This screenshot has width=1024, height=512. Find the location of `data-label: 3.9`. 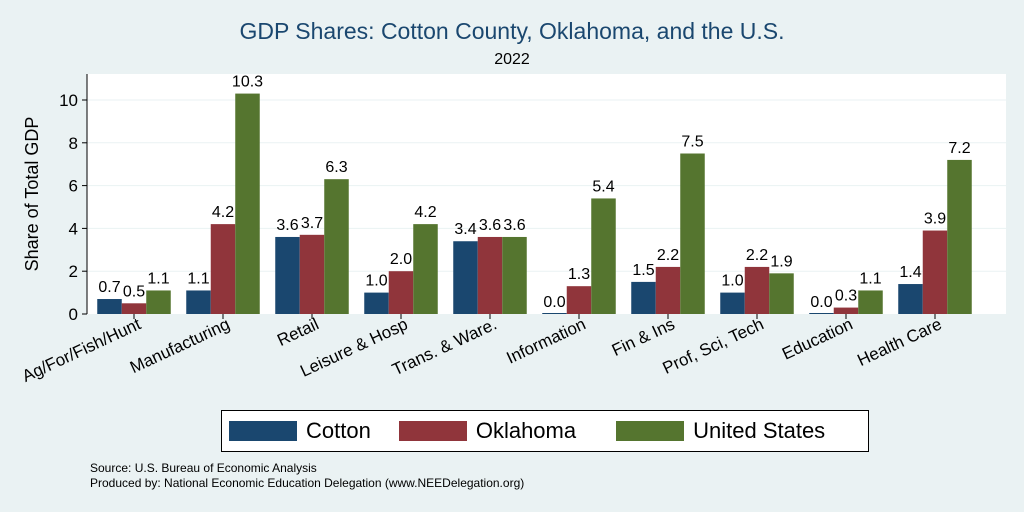

data-label: 3.9 is located at coordinates (935, 219).